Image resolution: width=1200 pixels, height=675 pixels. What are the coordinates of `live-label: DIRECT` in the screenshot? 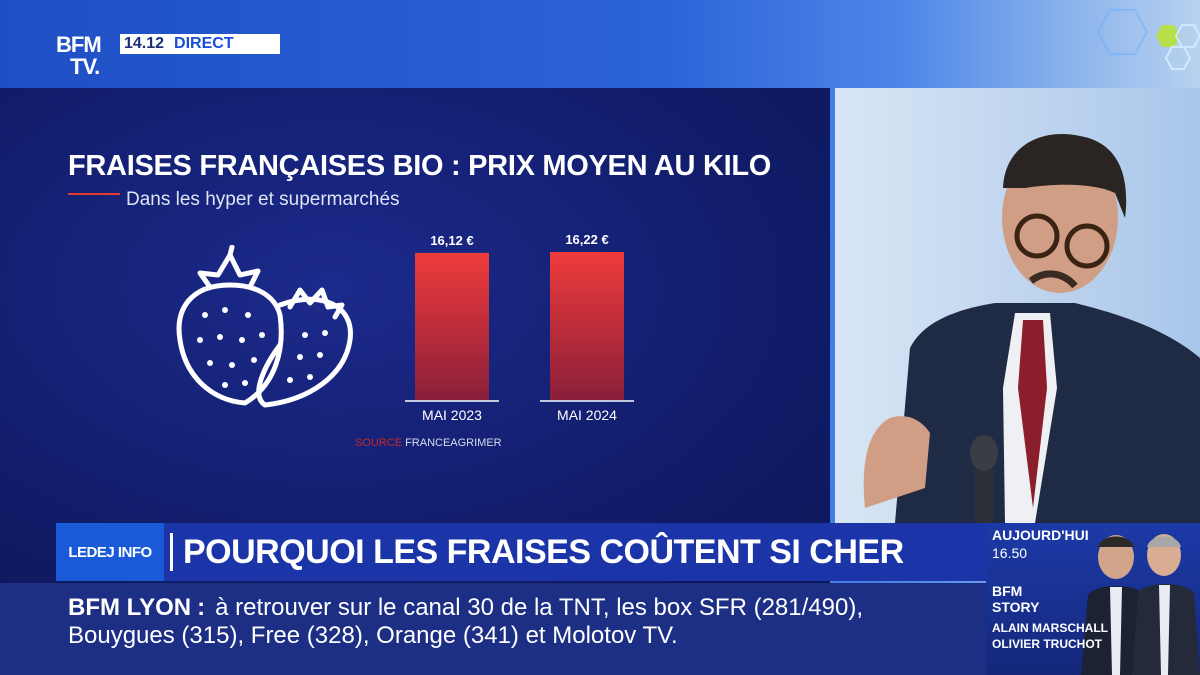 It's located at (204, 43).